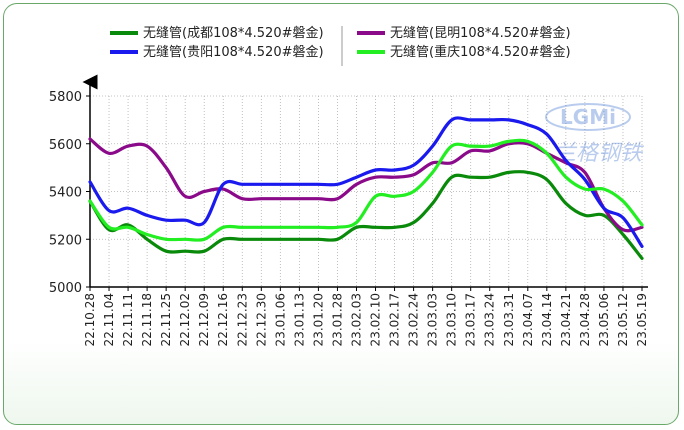 This screenshot has width=684, height=430. I want to click on x-tick-label: 23.01.06, so click(280, 319).